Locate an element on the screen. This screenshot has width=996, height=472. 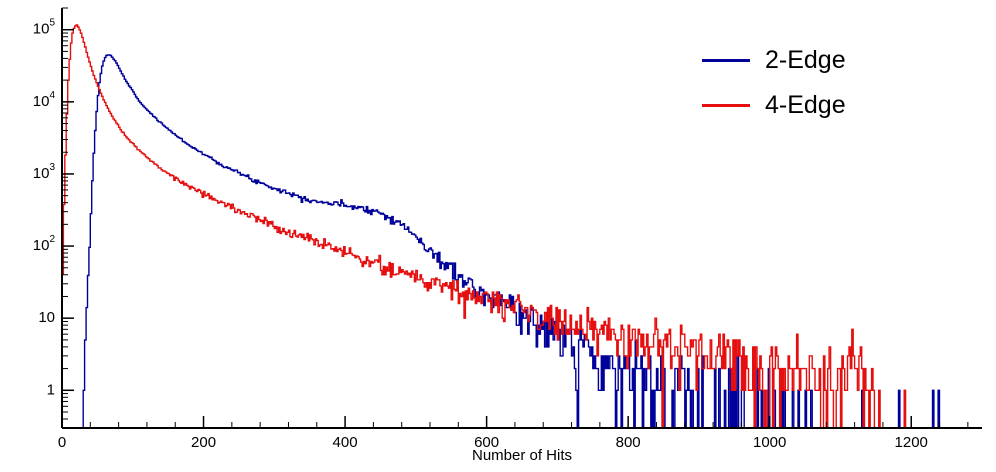
legend-item-2-edge: 2-Edge is located at coordinates (774, 60).